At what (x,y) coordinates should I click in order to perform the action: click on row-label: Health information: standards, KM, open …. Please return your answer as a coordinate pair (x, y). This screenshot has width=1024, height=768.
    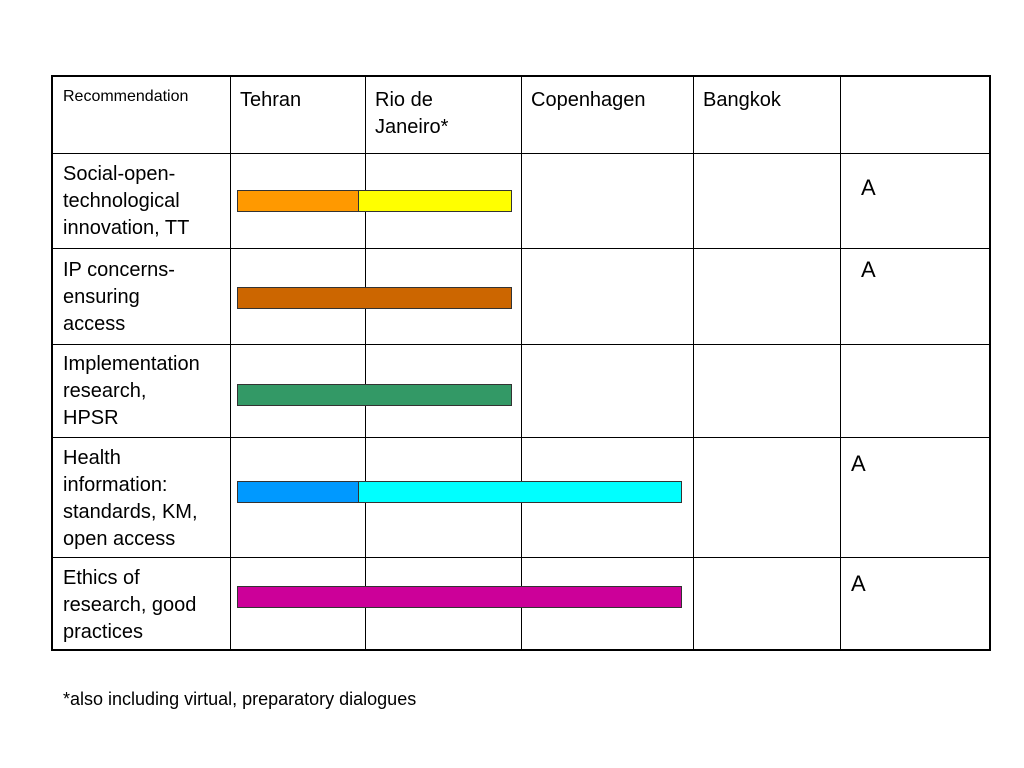
    Looking at the image, I should click on (130, 498).